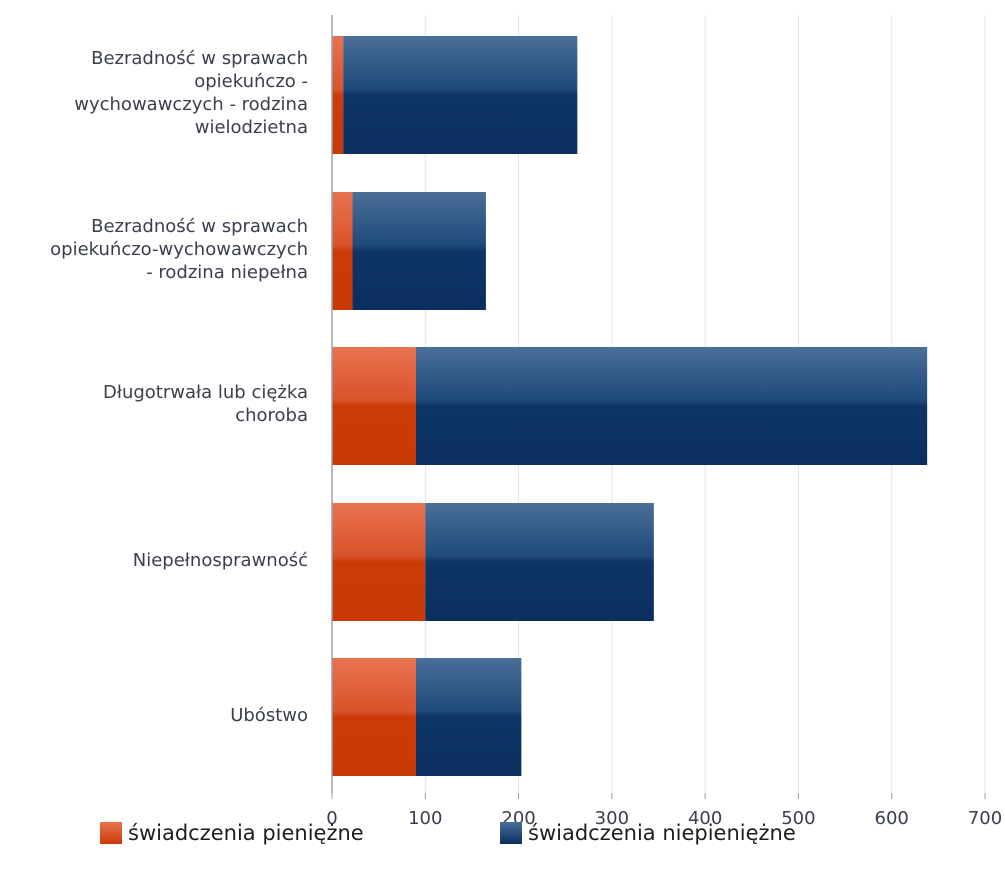 Image resolution: width=1005 pixels, height=877 pixels. Describe the element at coordinates (985, 818) in the screenshot. I see `x-tick-label: 700` at that location.